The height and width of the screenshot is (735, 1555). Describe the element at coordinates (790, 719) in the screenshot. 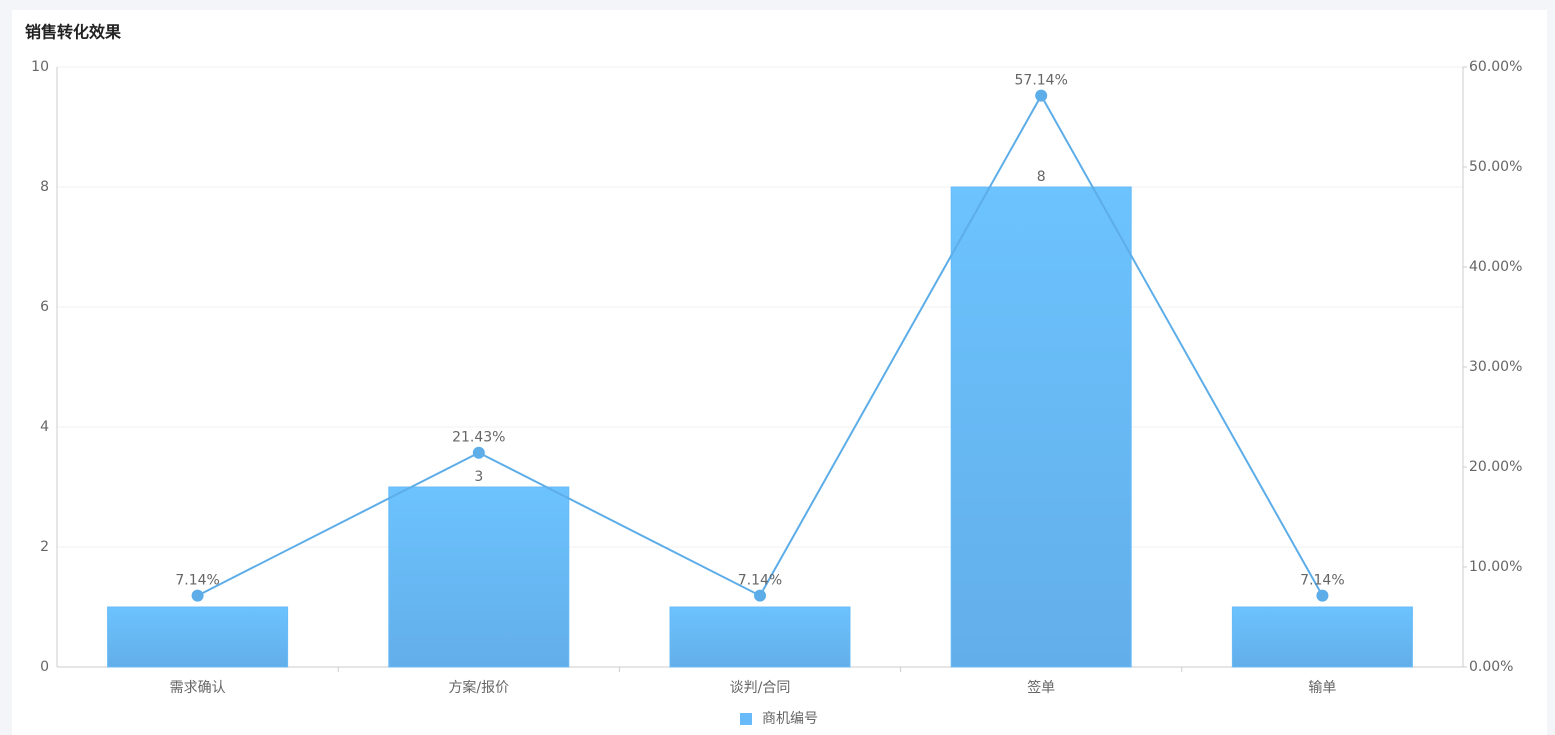

I see `legend-label: 商机编号` at that location.